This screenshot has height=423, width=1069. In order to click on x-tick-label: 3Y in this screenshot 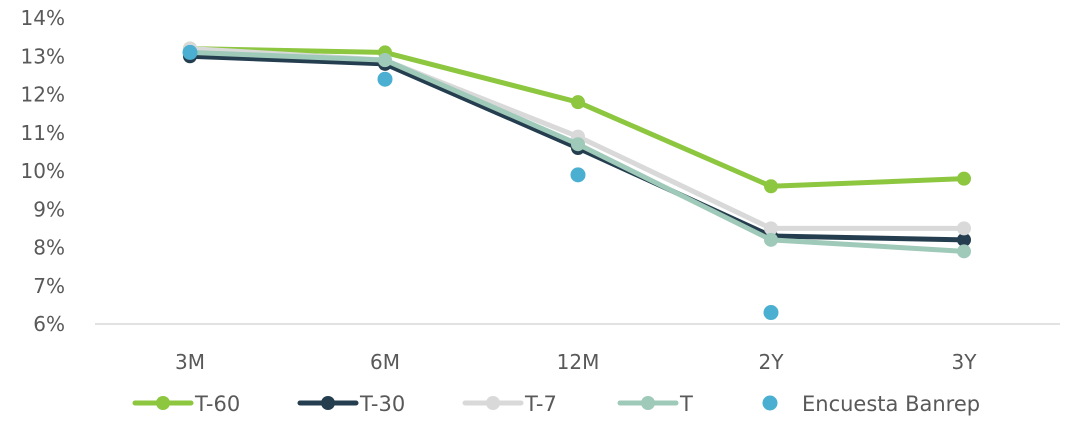, I will do `click(965, 362)`.